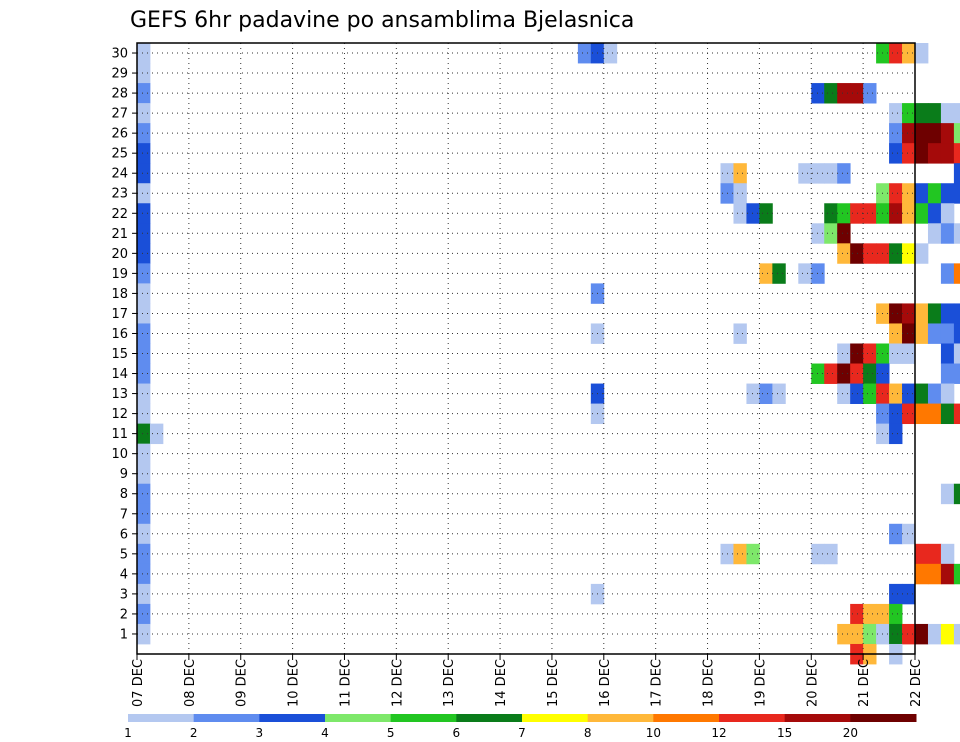 This screenshot has height=742, width=960. I want to click on y-tick-label: 13, so click(119, 394).